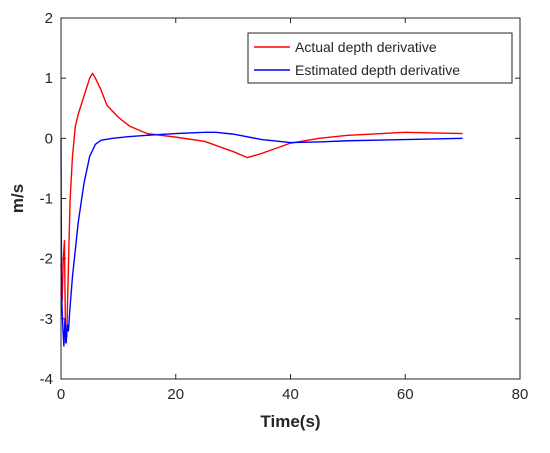 This screenshot has width=550, height=453. What do you see at coordinates (520, 394) in the screenshot?
I see `x-tick-label: 80` at bounding box center [520, 394].